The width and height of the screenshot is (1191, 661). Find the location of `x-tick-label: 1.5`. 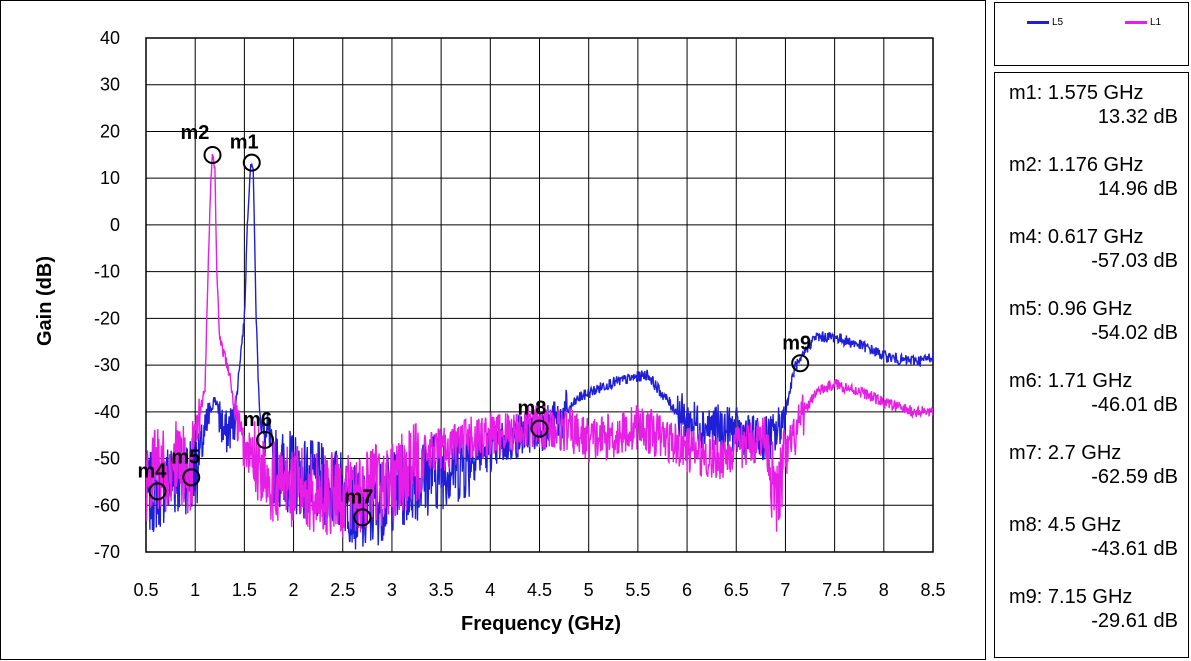

x-tick-label: 1.5 is located at coordinates (244, 590).